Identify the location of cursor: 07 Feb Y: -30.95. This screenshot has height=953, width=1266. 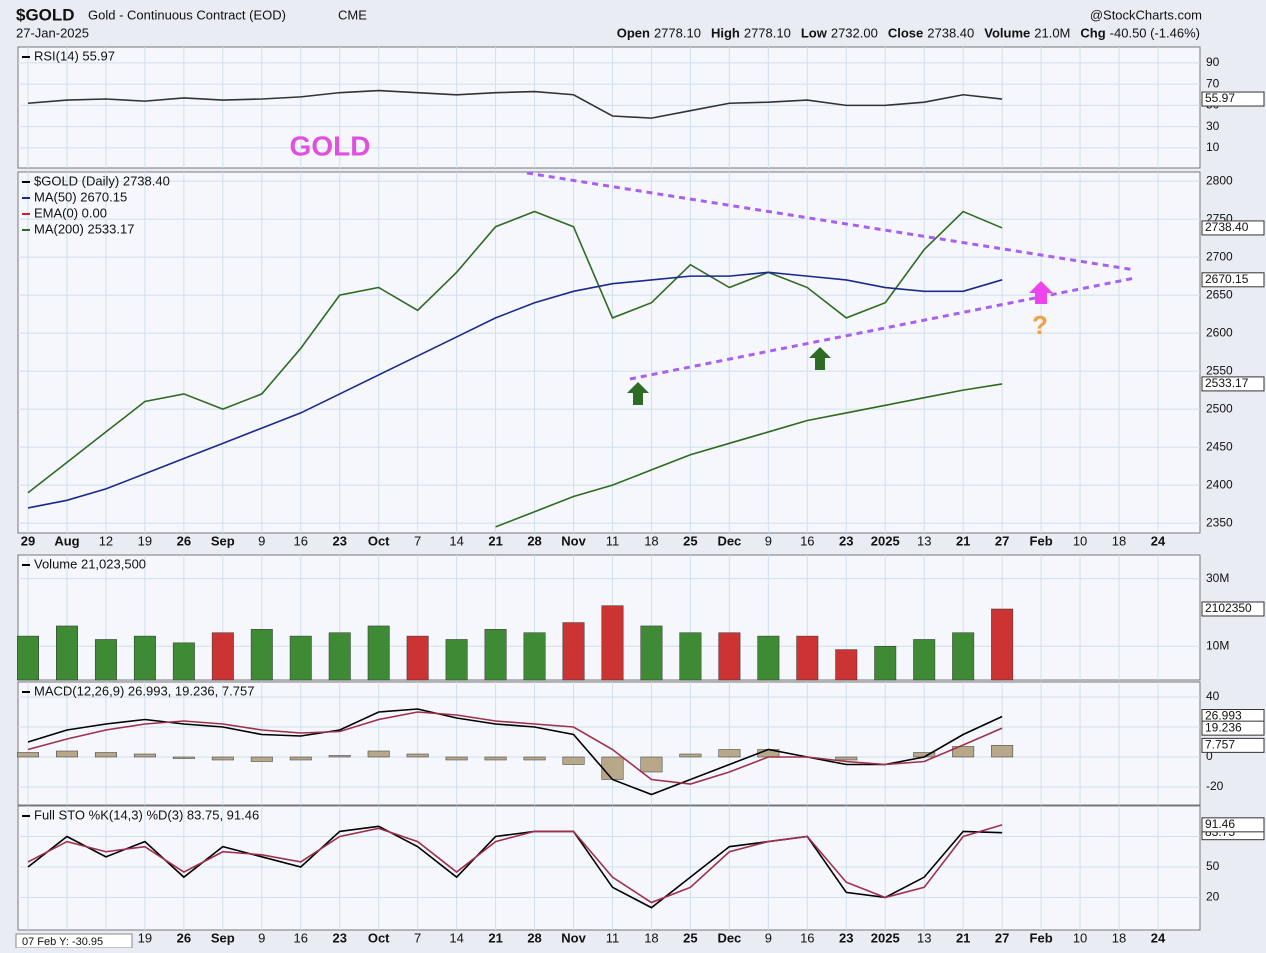
(62, 942).